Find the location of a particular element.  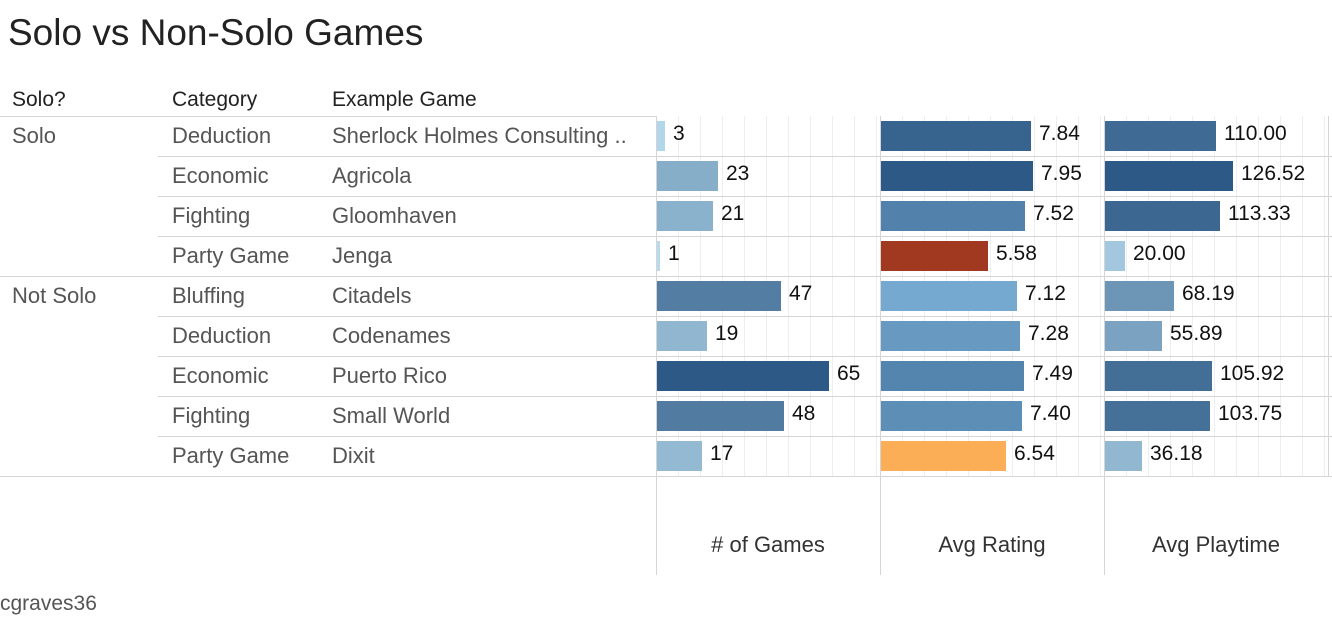

example-game-cell: Puerto Rico is located at coordinates (389, 375).